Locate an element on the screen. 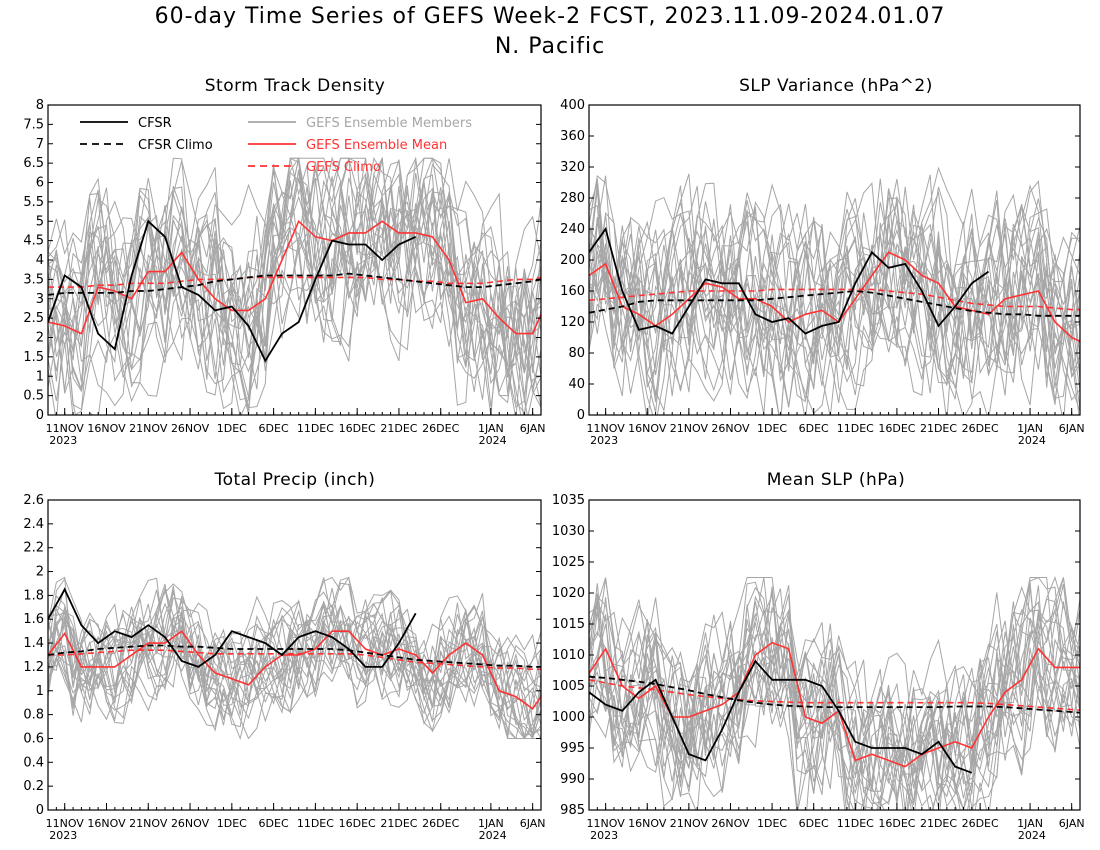 The image size is (1100, 850). y-tick-label: 0 is located at coordinates (581, 415).